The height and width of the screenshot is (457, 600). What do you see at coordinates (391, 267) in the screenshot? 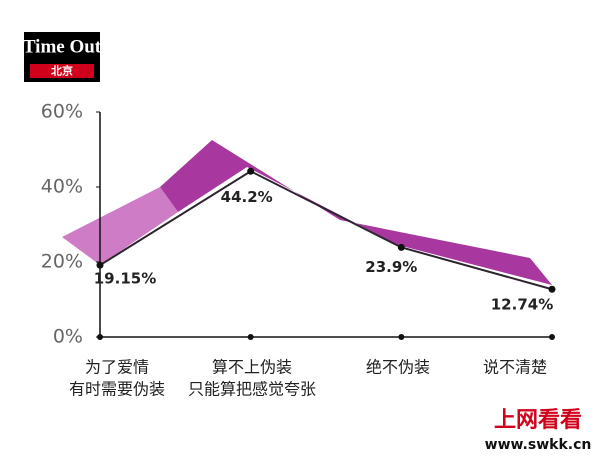
I see `value-label: 23.9%` at bounding box center [391, 267].